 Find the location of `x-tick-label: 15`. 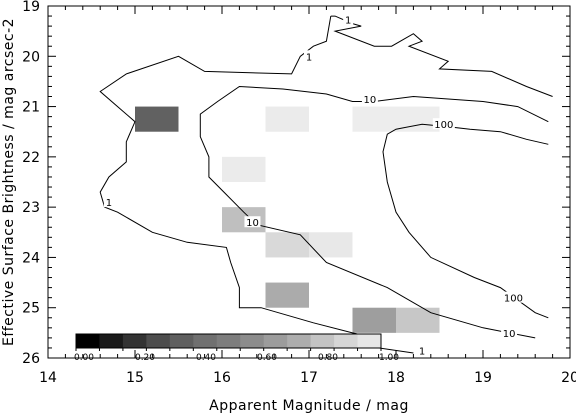

x-tick-label: 15 is located at coordinates (135, 378).